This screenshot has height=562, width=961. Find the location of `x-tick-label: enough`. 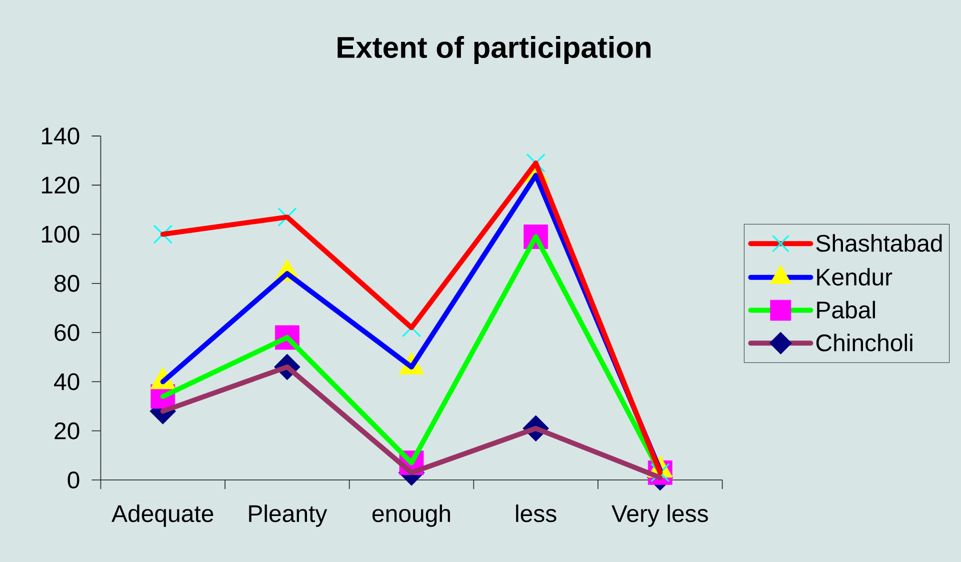

x-tick-label: enough is located at coordinates (411, 515).